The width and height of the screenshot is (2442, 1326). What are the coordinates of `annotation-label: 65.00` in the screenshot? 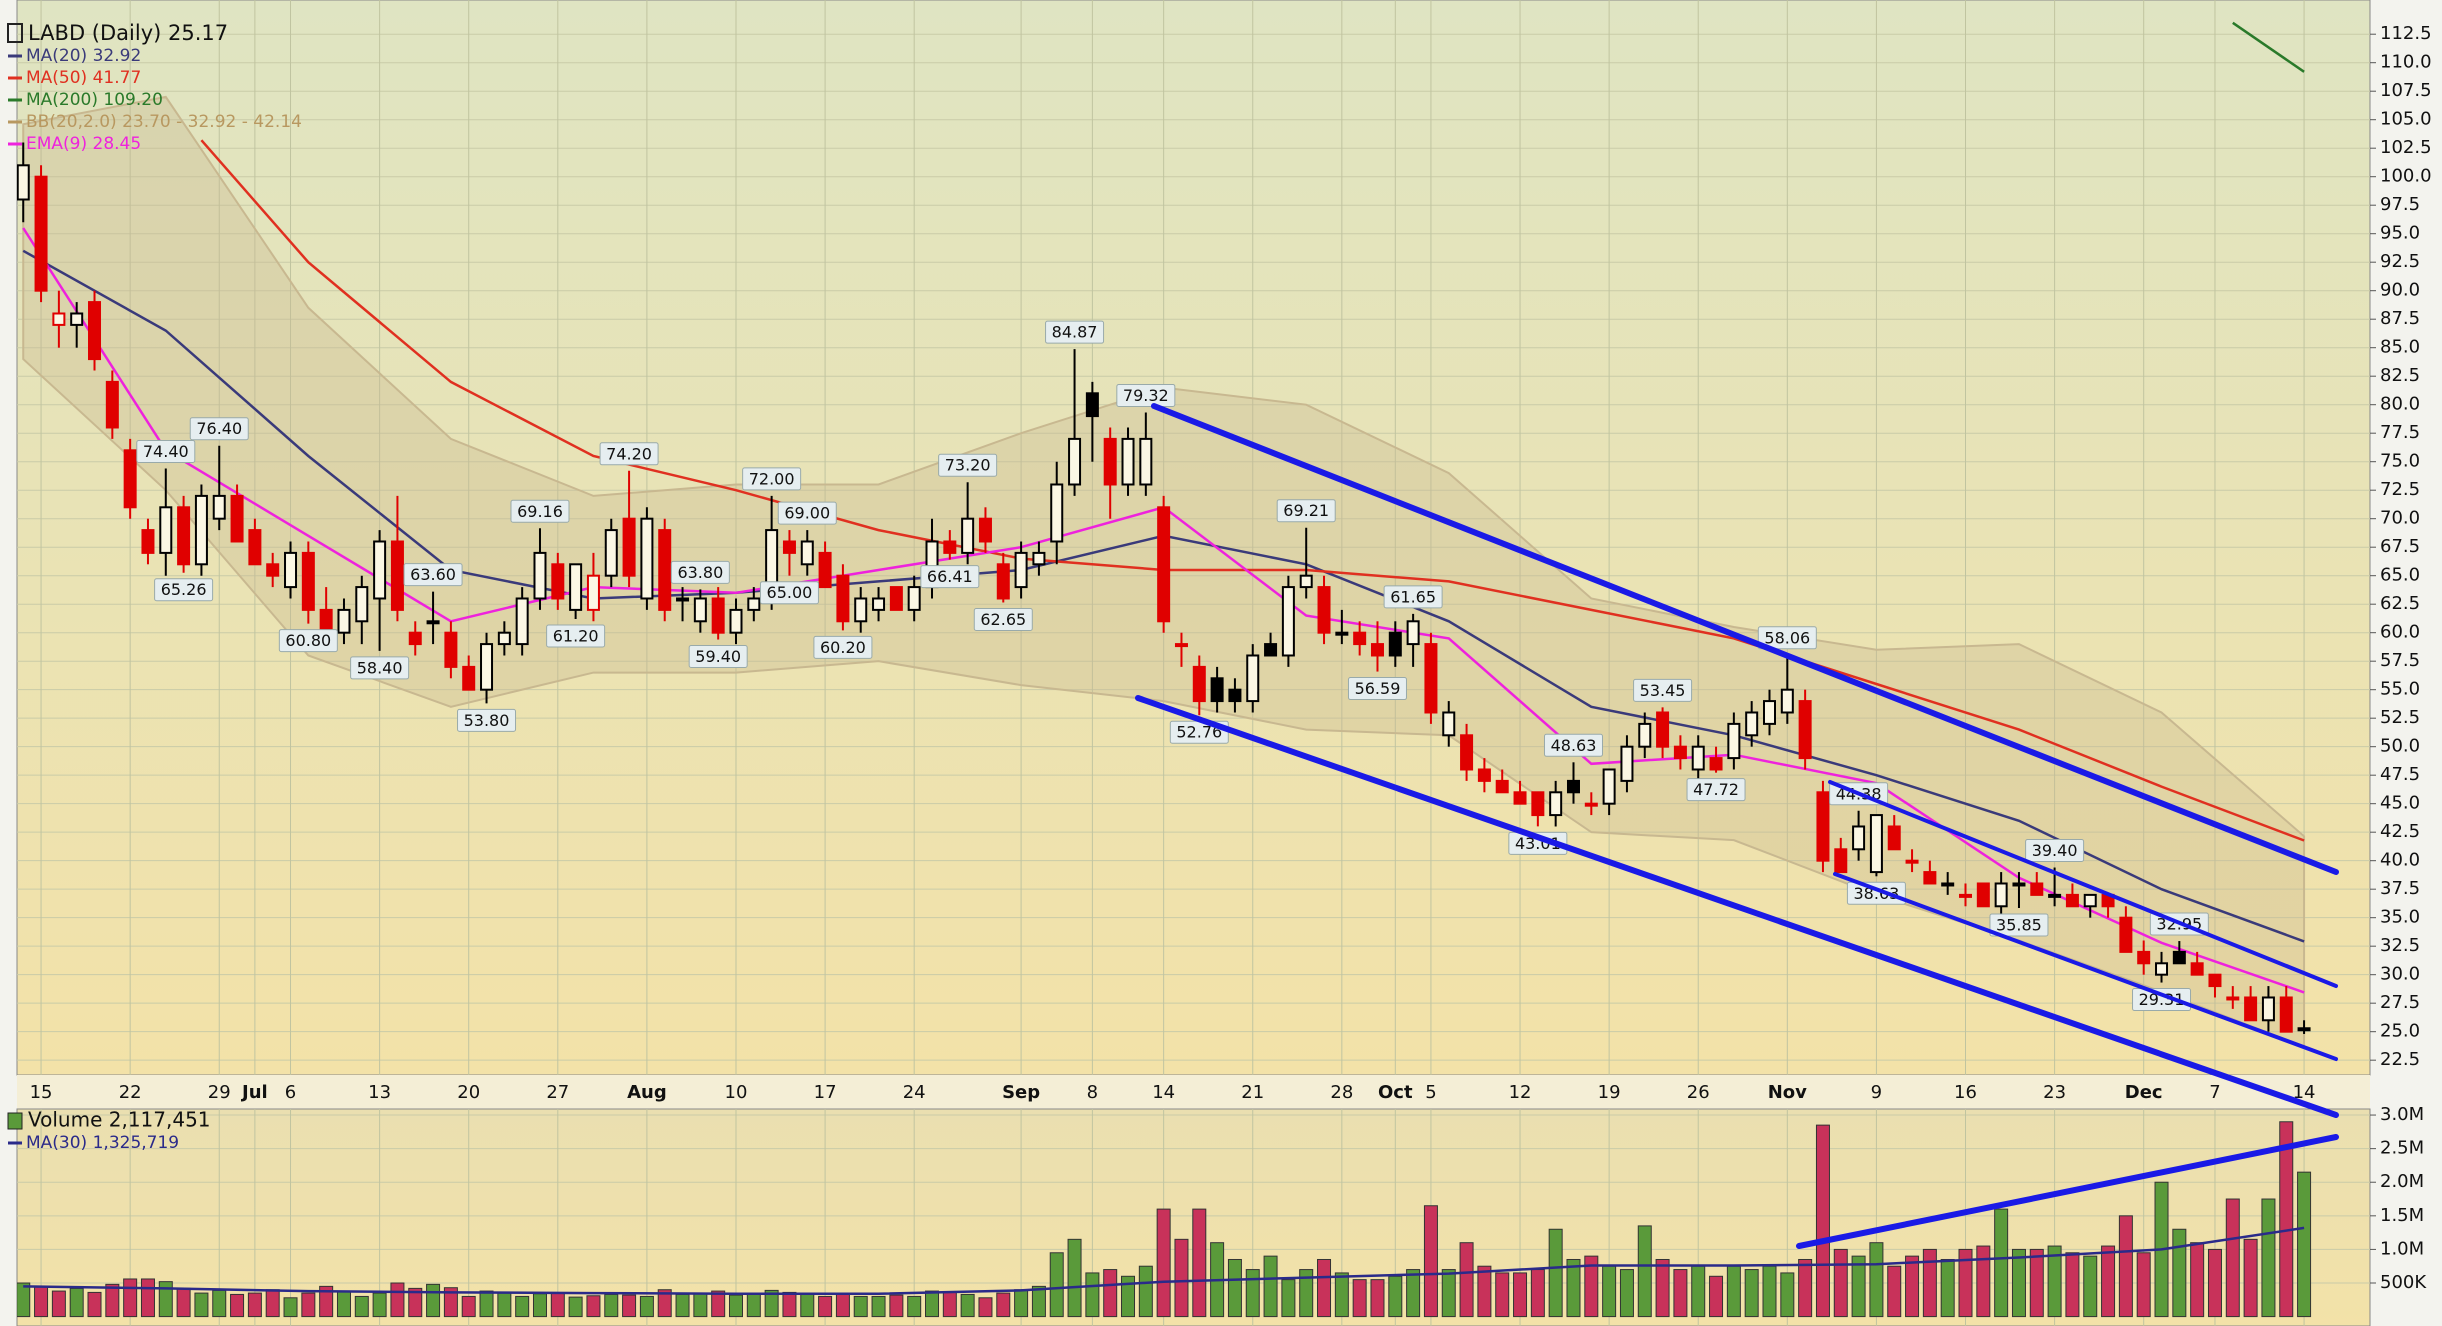 It's located at (790, 592).